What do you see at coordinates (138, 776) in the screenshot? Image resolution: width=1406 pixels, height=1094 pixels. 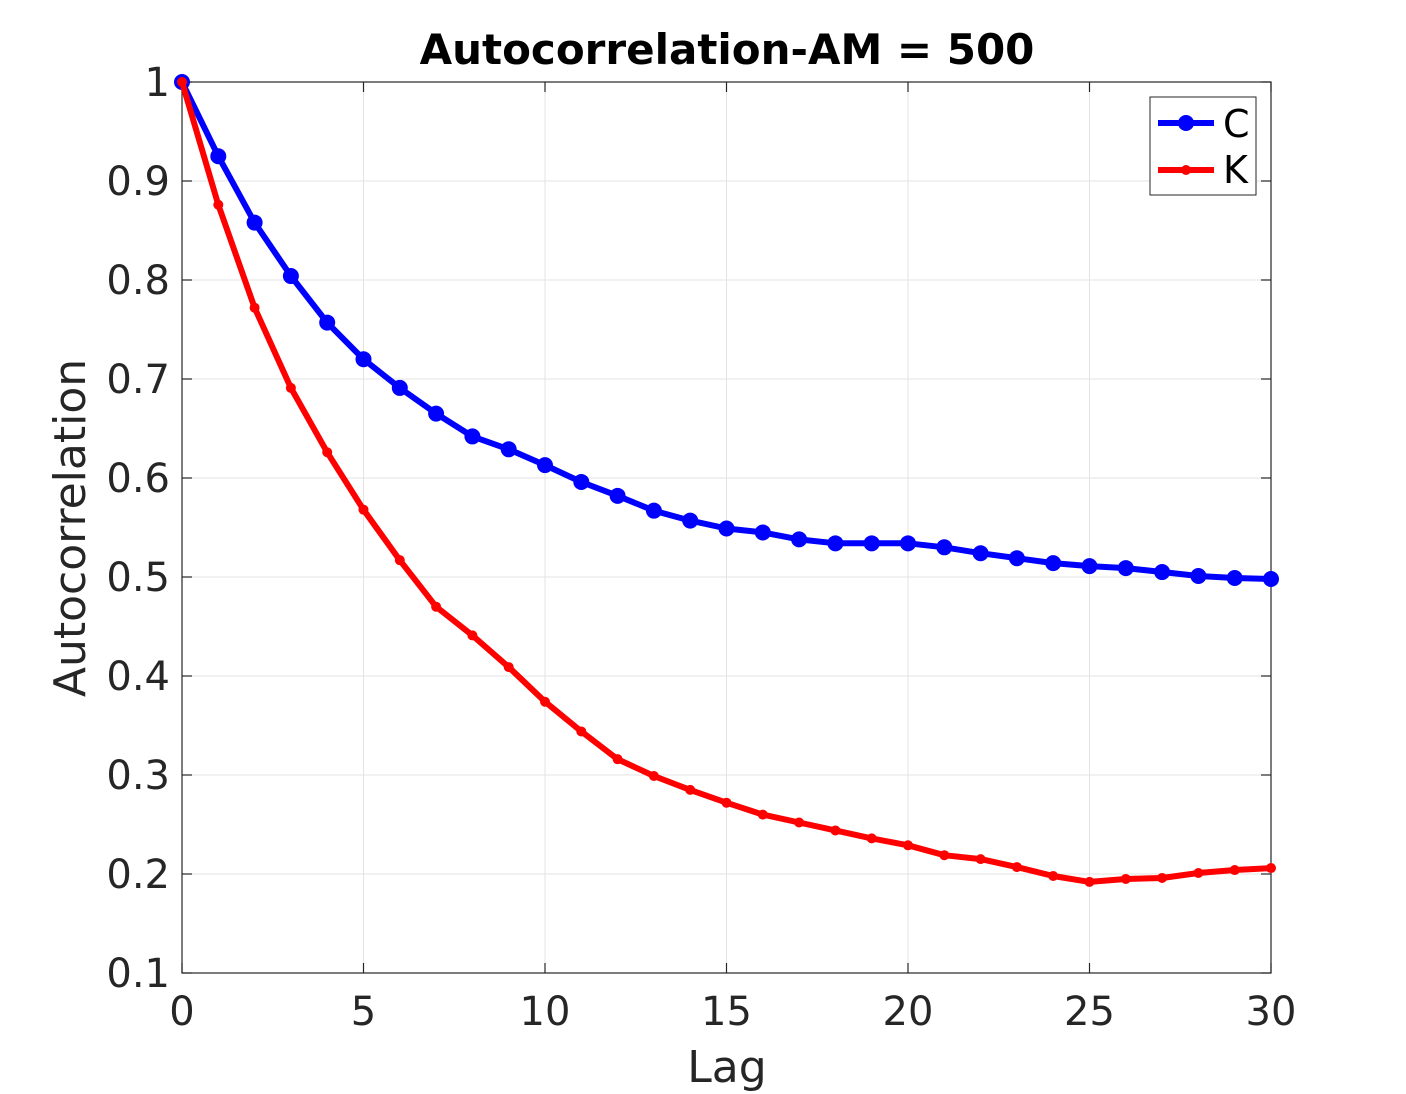 I see `y-tick-label: 0.3` at bounding box center [138, 776].